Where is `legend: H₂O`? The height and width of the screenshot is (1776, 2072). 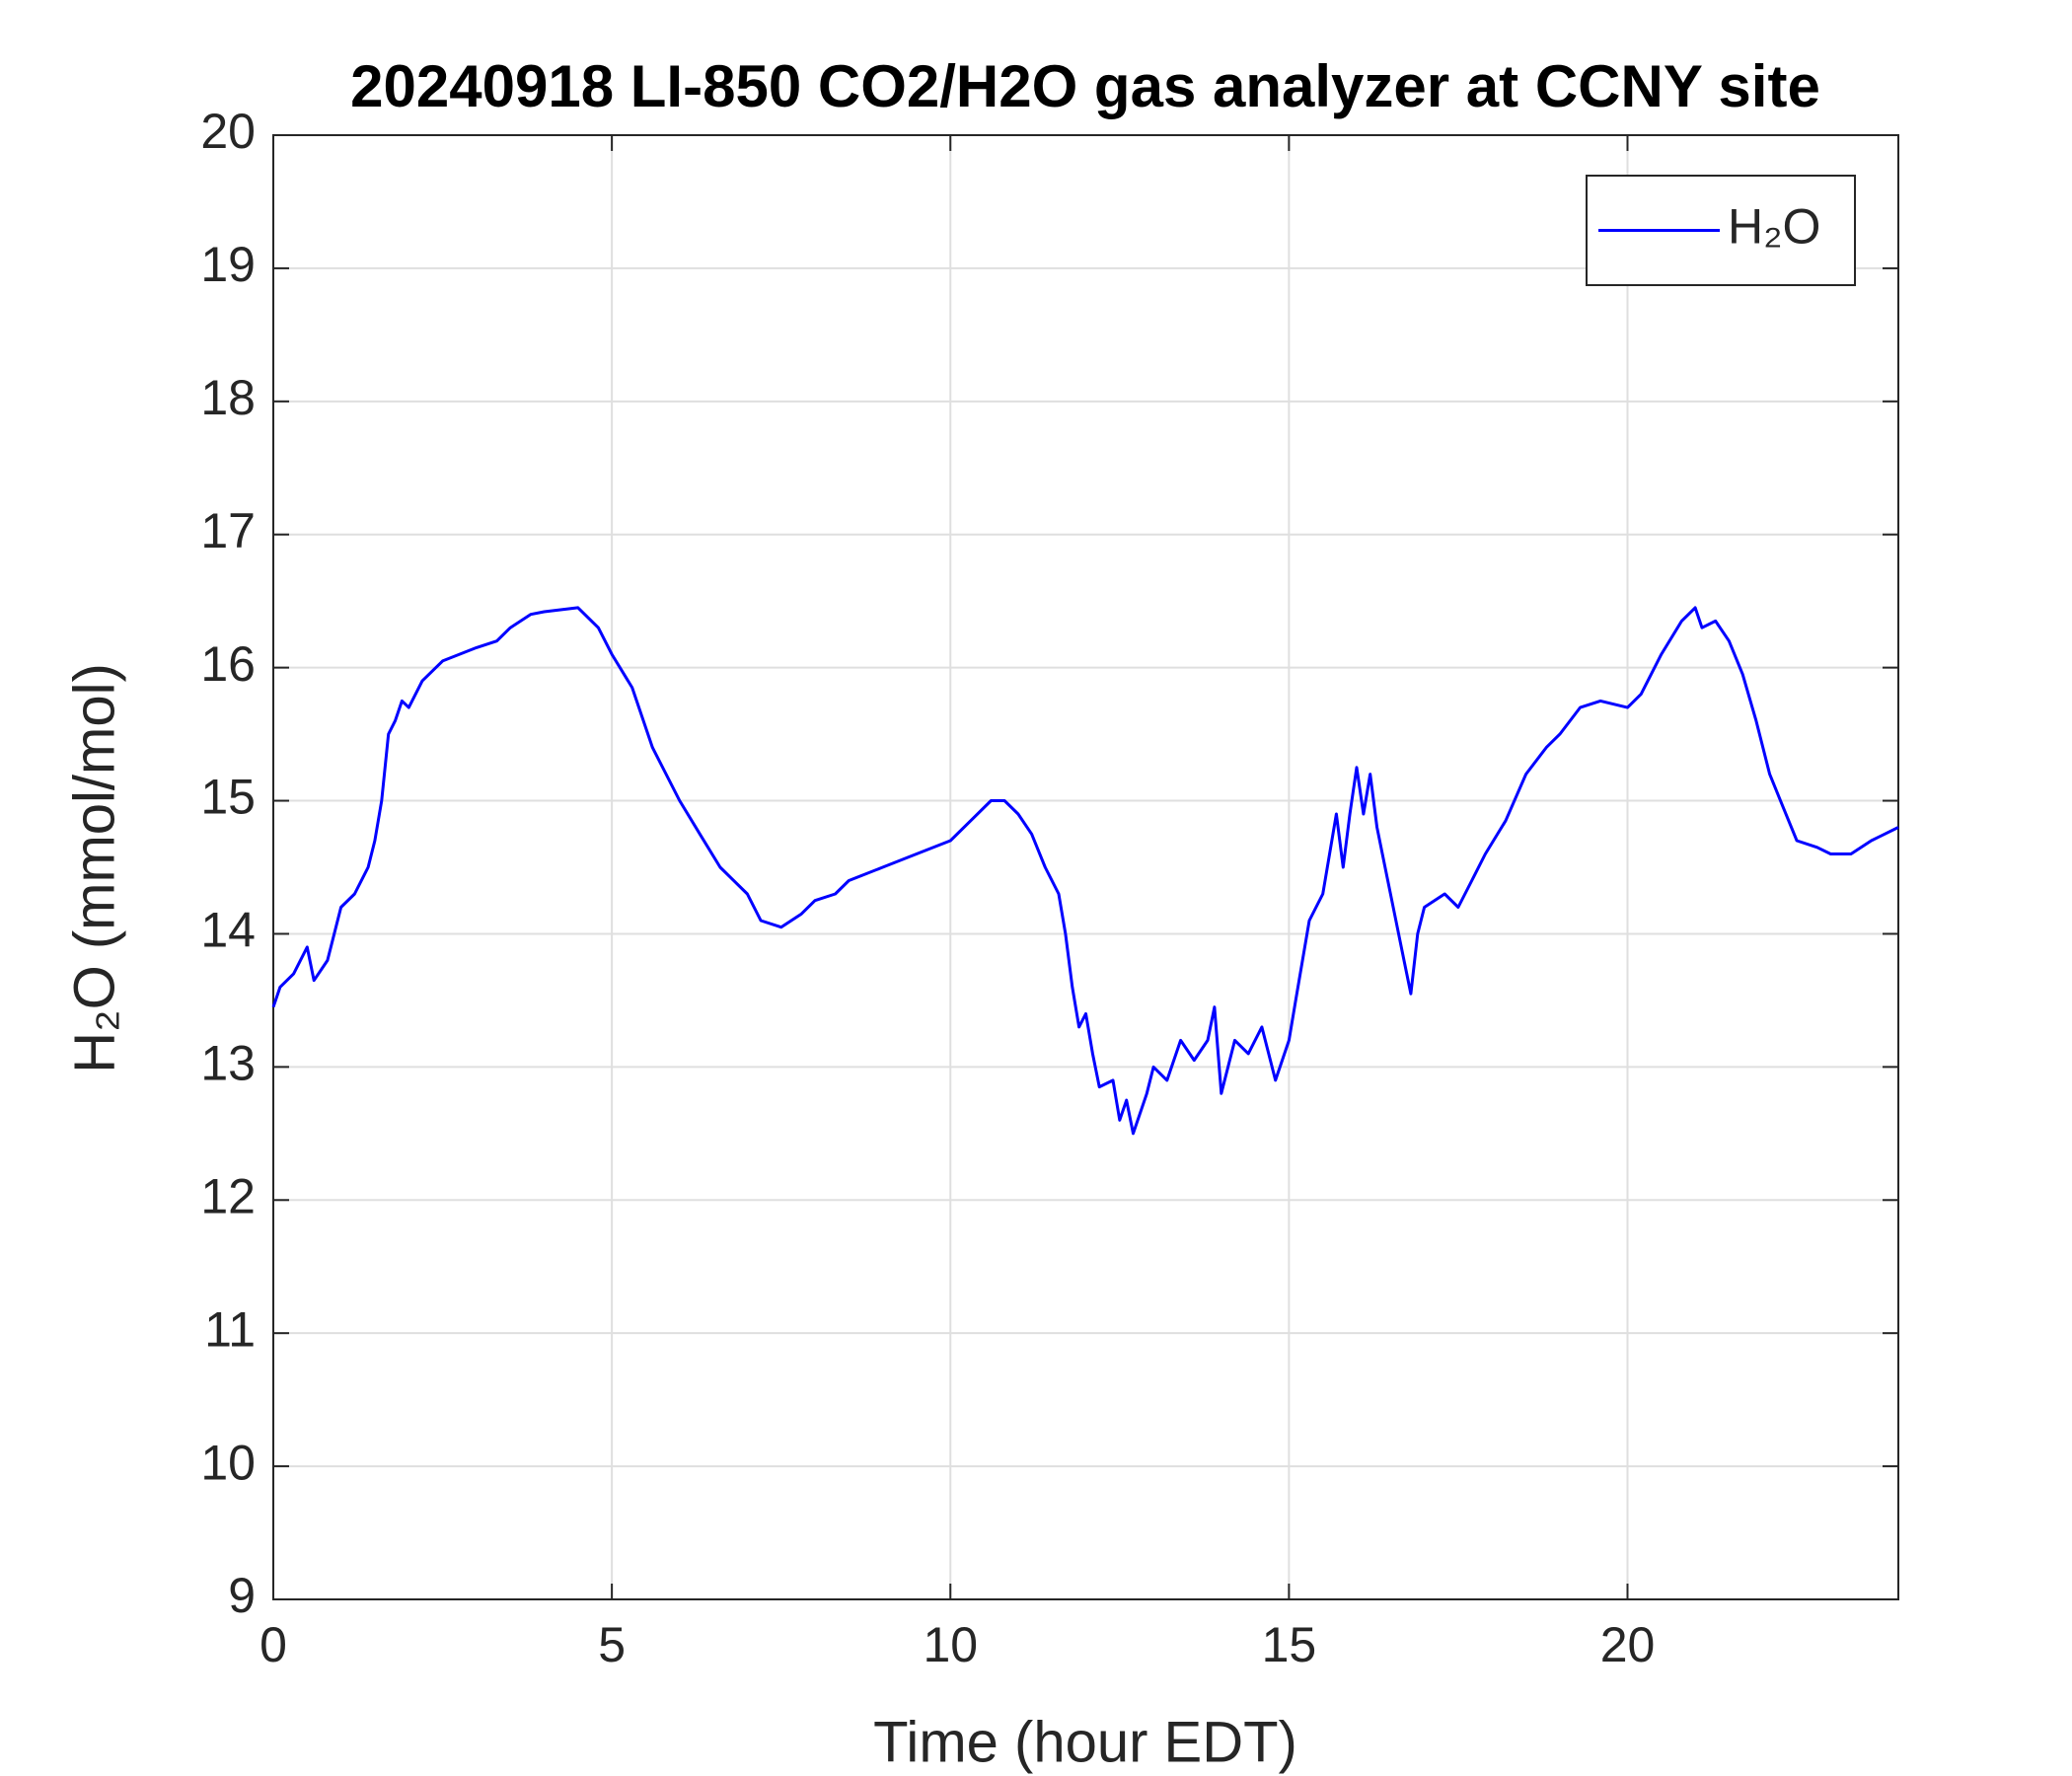 legend: H₂O is located at coordinates (1721, 230).